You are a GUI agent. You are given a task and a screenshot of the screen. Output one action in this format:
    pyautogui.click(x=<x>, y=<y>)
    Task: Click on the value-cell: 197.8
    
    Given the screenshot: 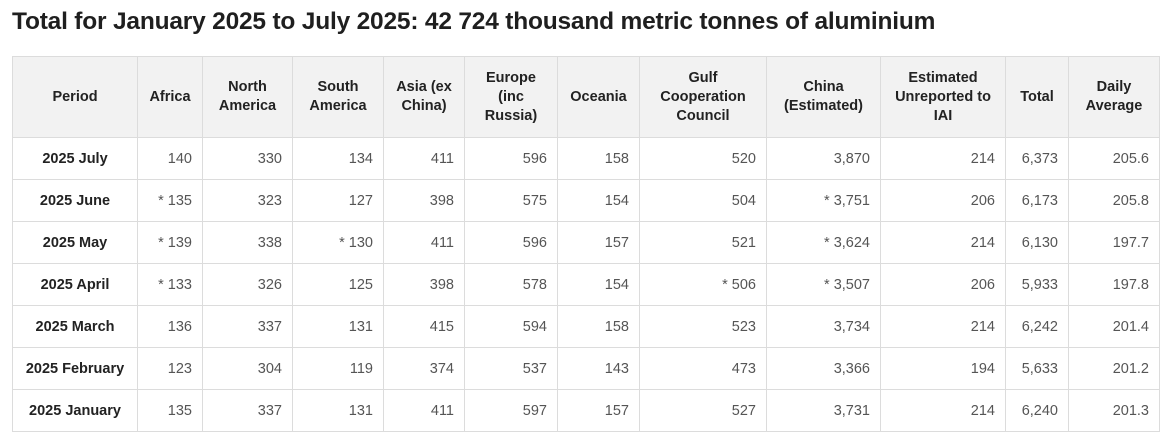 What is the action you would take?
    pyautogui.click(x=1114, y=284)
    